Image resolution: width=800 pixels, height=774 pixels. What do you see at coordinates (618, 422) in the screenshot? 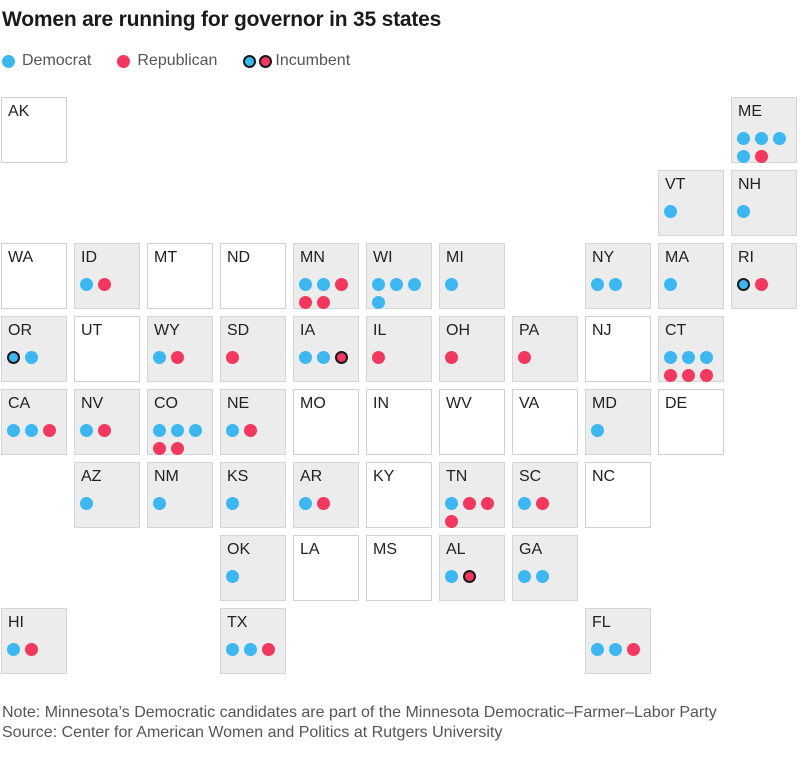
I see `state-tile-md: MD` at bounding box center [618, 422].